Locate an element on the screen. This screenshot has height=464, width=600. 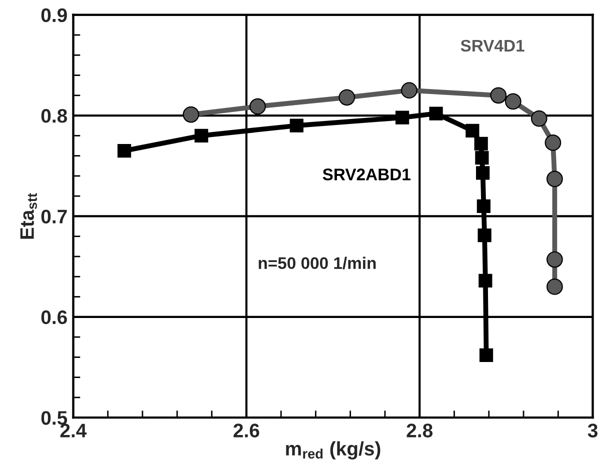
x-axis-title: m$_{red}$ (kg/s) is located at coordinates (333, 450).